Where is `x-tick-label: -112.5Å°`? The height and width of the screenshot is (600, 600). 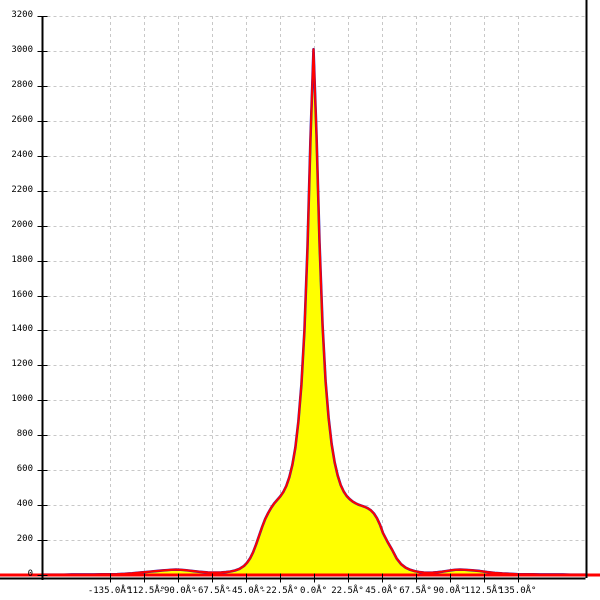
x-tick-label: -112.5Å° is located at coordinates (143, 590).